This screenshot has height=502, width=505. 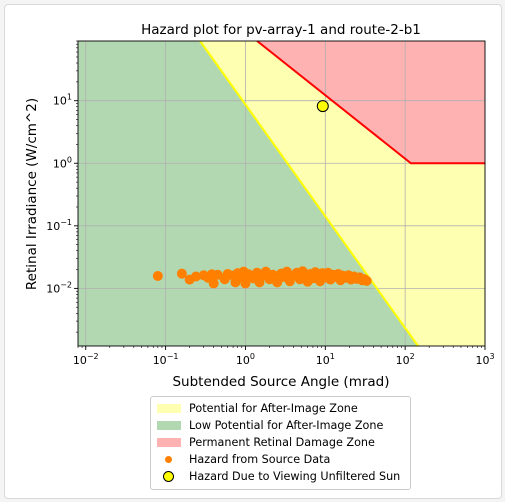 What do you see at coordinates (62, 100) in the screenshot?
I see `y-tick-label: 10¹` at bounding box center [62, 100].